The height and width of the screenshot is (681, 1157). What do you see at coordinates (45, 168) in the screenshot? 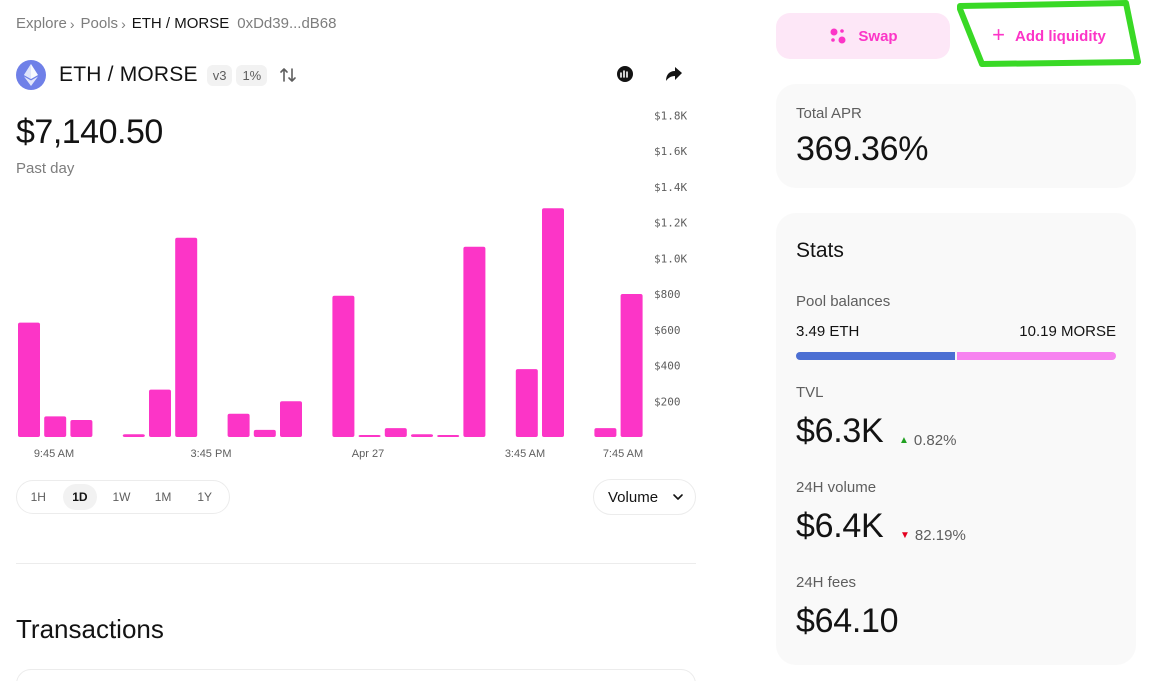
I see `chart-price-period: Past day` at bounding box center [45, 168].